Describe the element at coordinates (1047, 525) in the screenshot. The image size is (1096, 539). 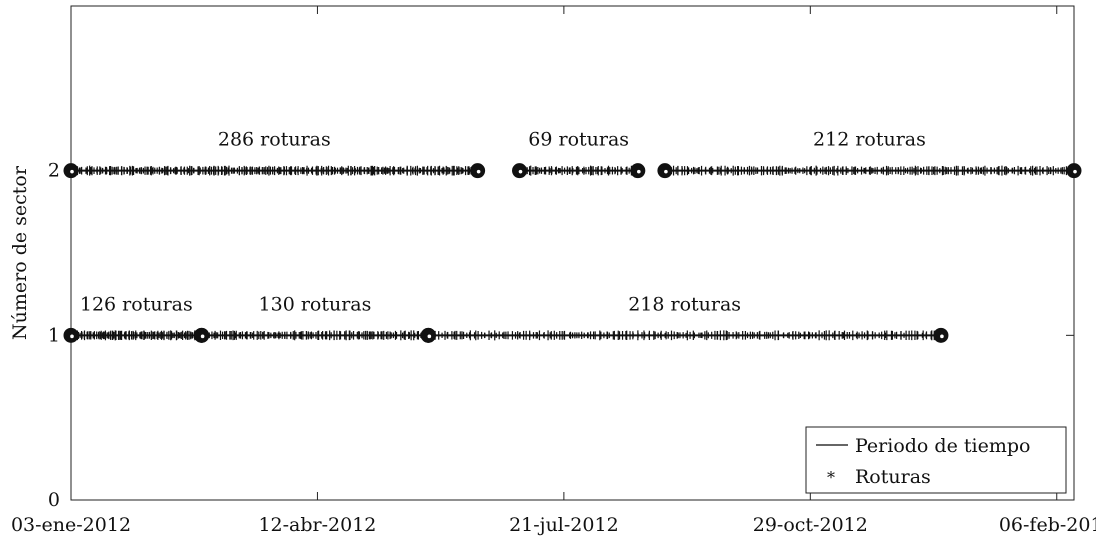
I see `x-tick-label: 06-feb-2013` at that location.